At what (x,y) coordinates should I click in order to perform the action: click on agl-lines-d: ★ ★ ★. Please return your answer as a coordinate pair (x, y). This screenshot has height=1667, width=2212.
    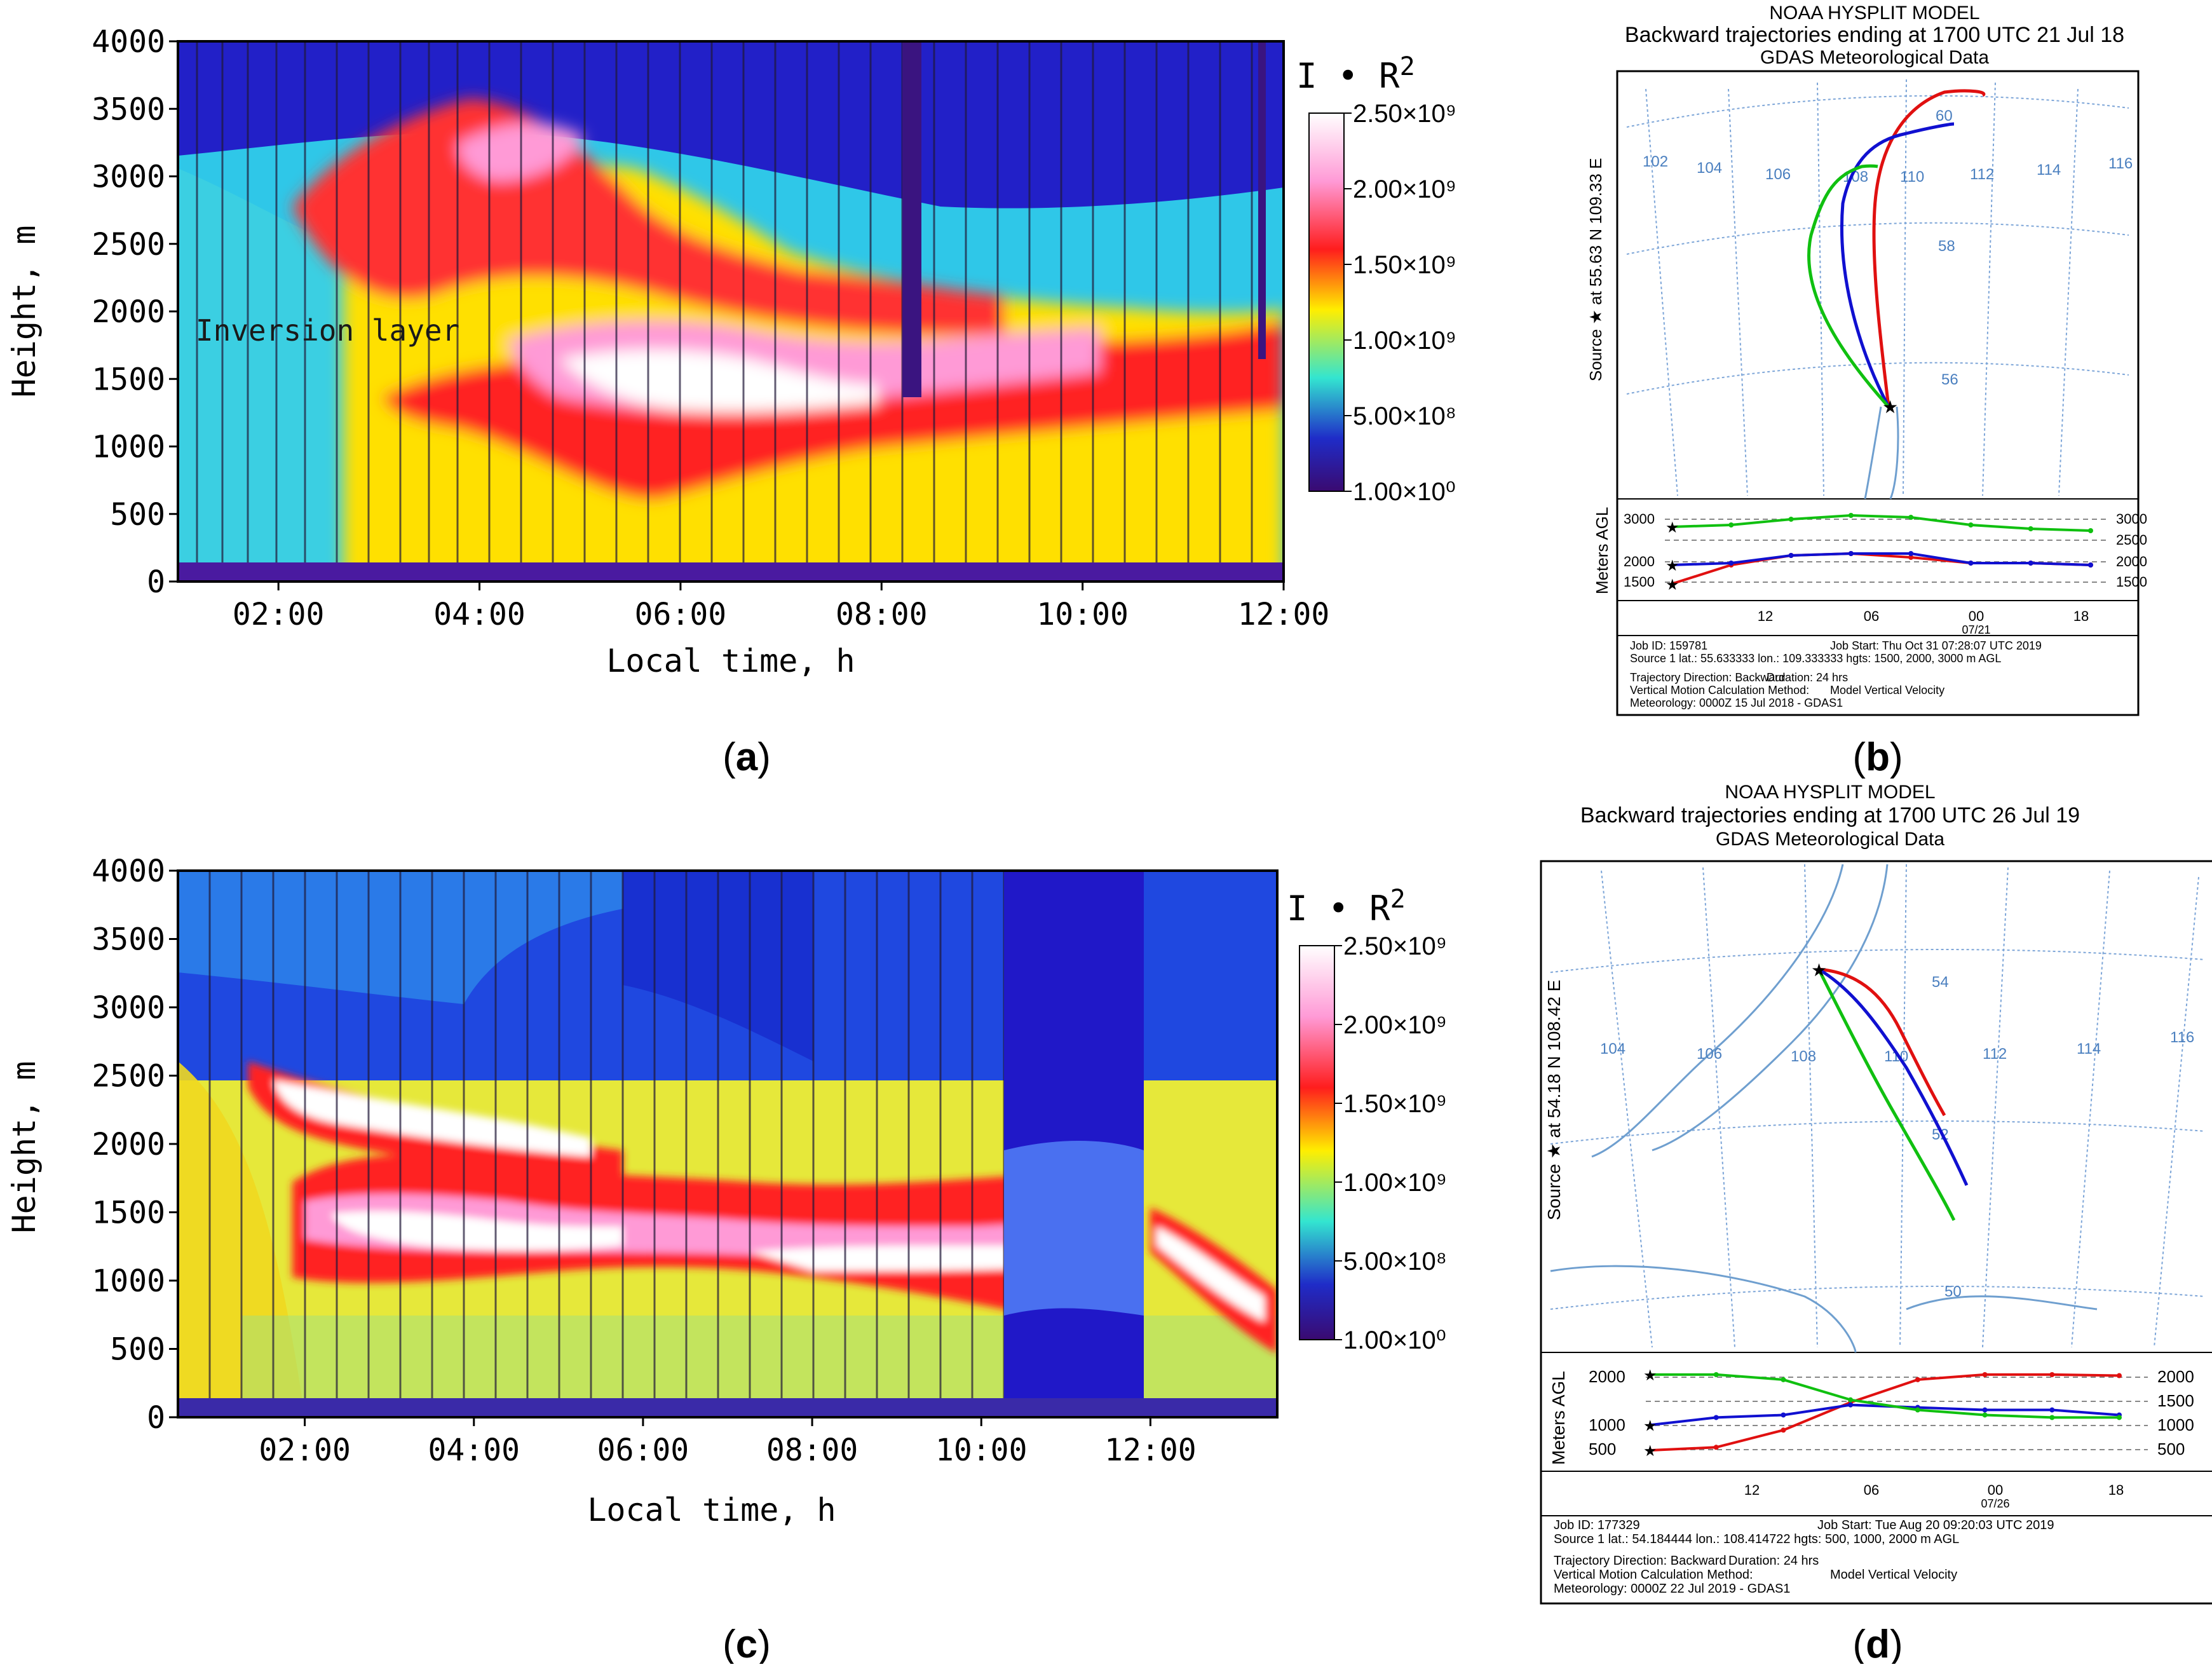
    Looking at the image, I should click on (1882, 1413).